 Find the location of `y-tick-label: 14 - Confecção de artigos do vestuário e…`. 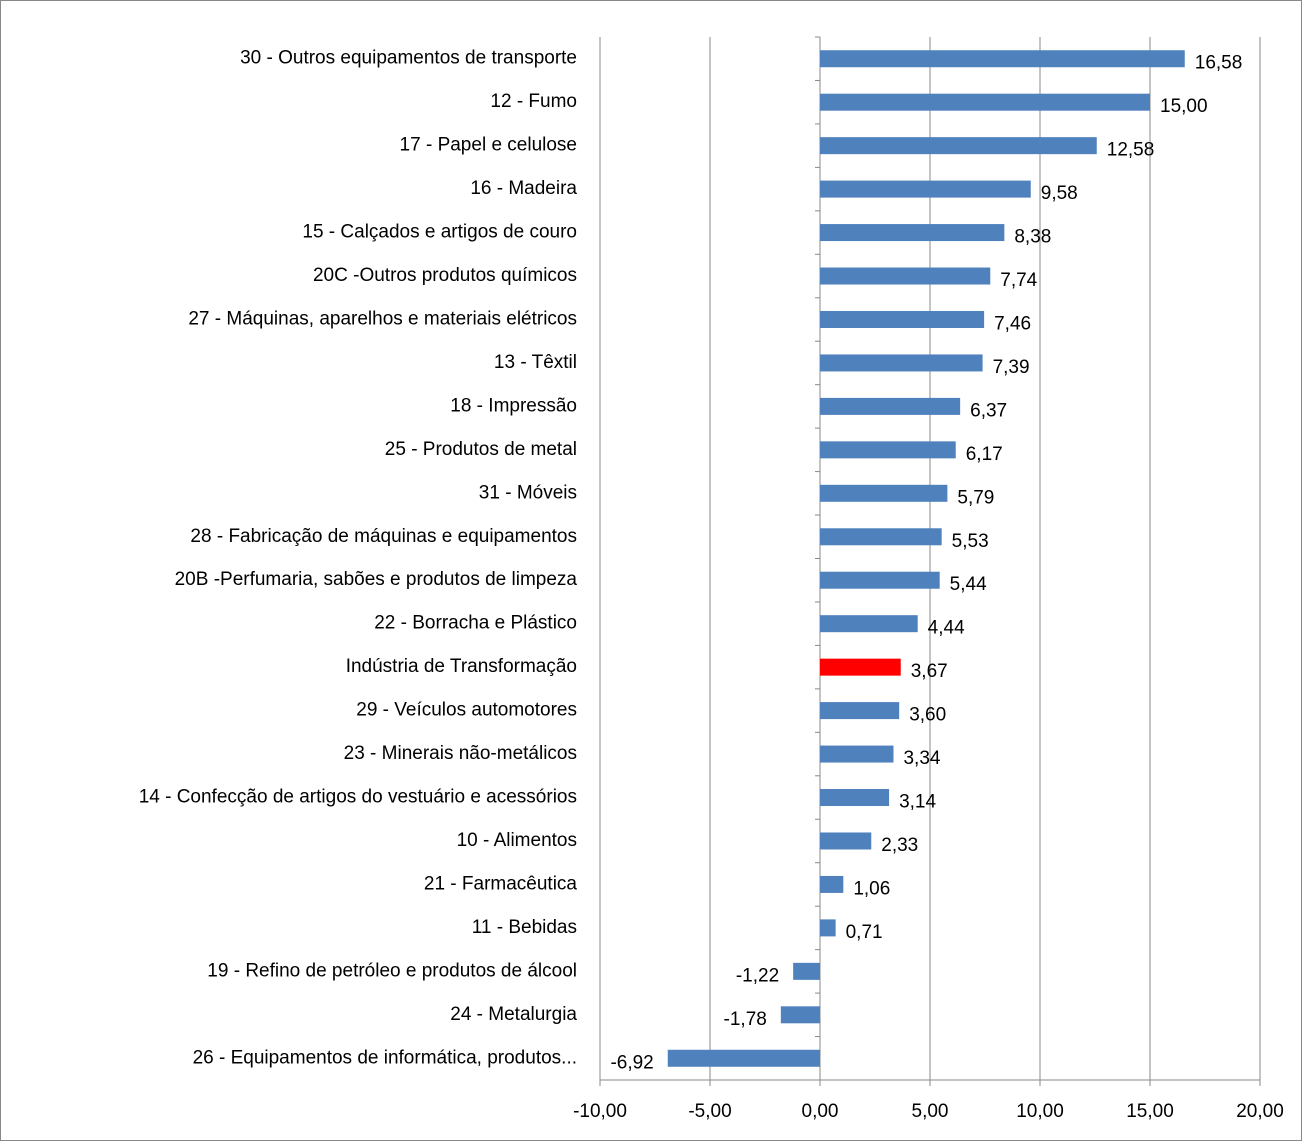

y-tick-label: 14 - Confecção de artigos do vestuário e… is located at coordinates (358, 797).